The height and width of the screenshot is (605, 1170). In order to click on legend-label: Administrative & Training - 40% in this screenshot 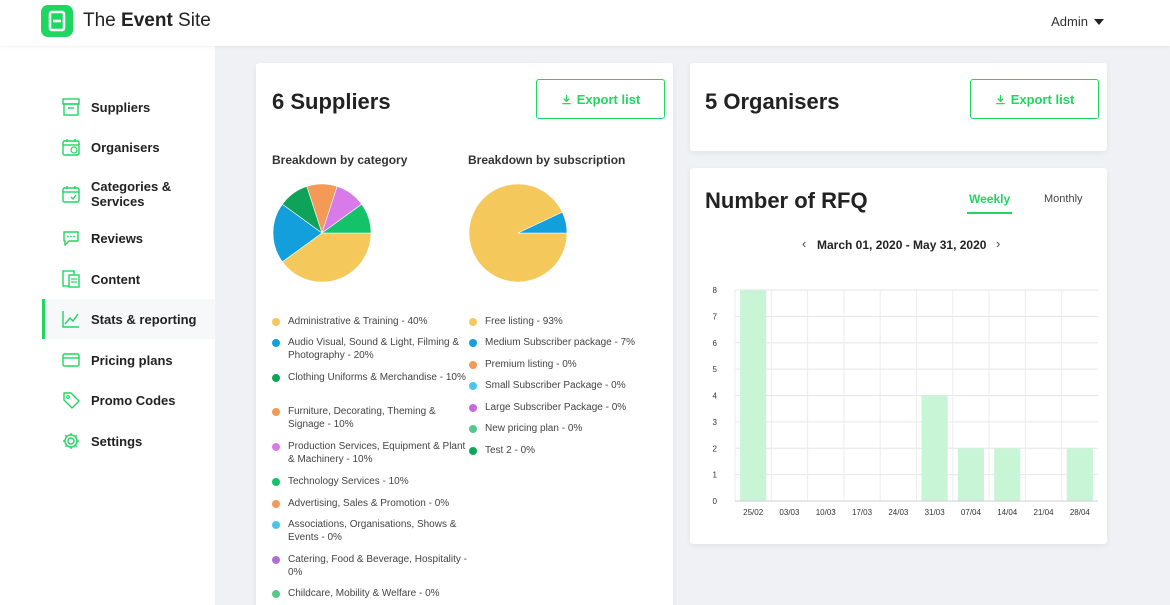, I will do `click(358, 321)`.